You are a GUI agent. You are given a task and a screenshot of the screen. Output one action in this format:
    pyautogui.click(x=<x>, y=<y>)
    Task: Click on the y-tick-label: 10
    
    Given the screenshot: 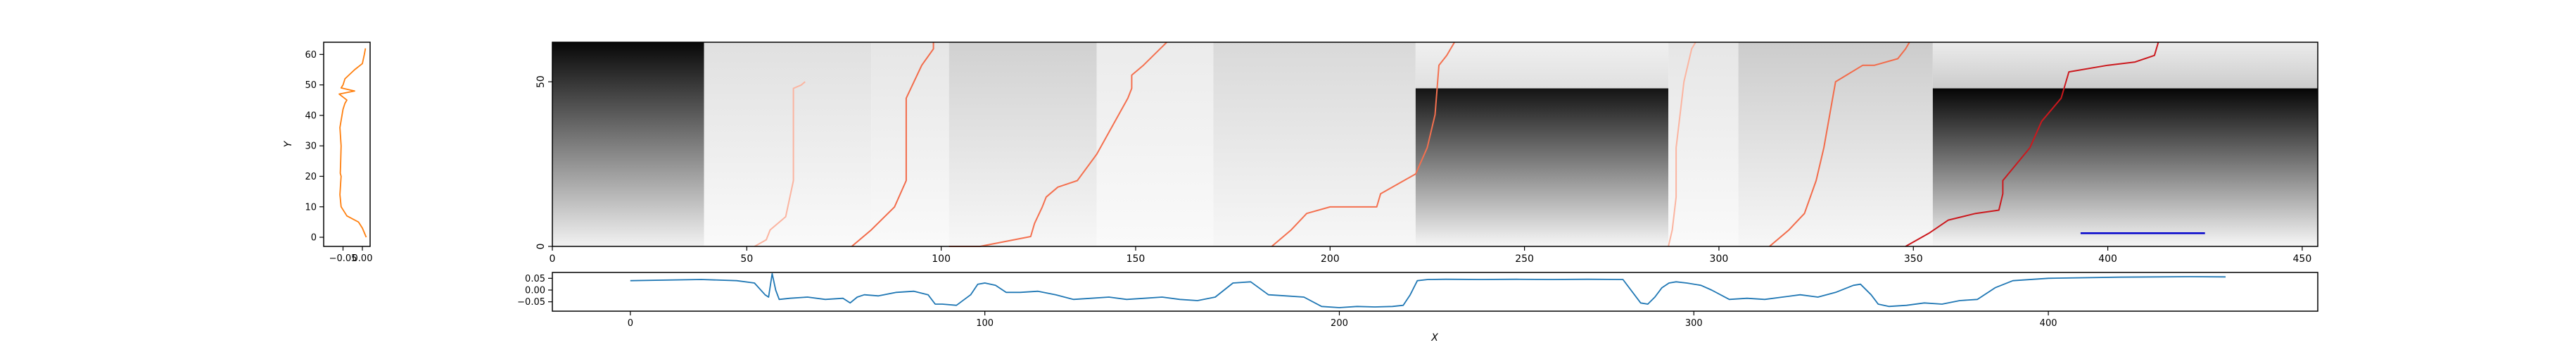 What is the action you would take?
    pyautogui.click(x=311, y=207)
    